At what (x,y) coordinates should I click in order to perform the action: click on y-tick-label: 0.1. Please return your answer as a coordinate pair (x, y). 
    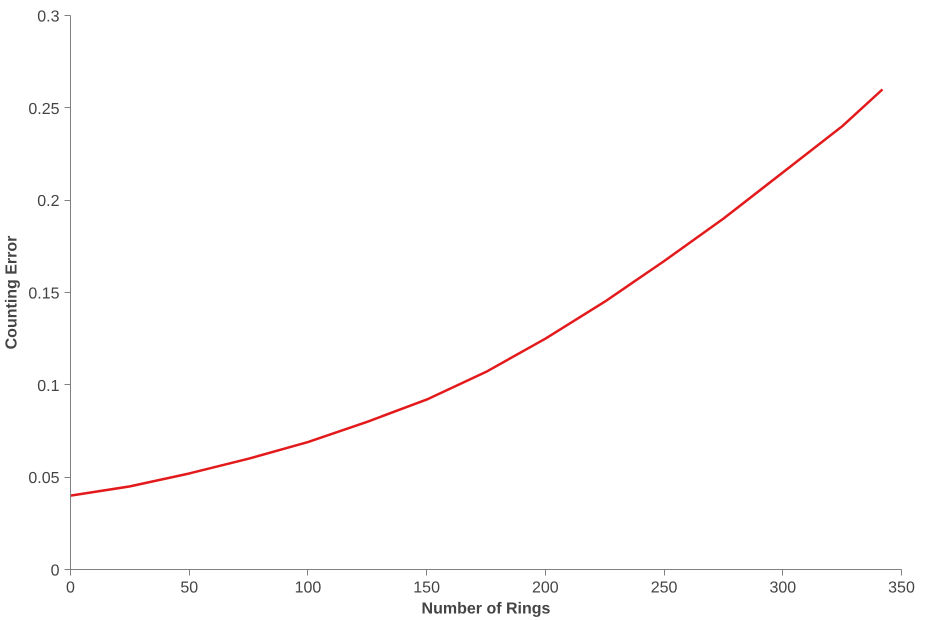
    Looking at the image, I should click on (48, 386).